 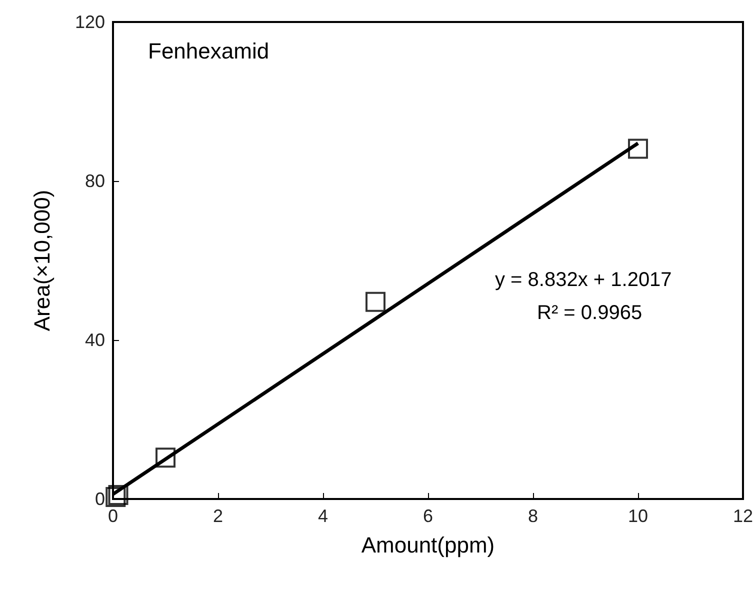 I want to click on x-tick-label: 10, so click(x=638, y=516).